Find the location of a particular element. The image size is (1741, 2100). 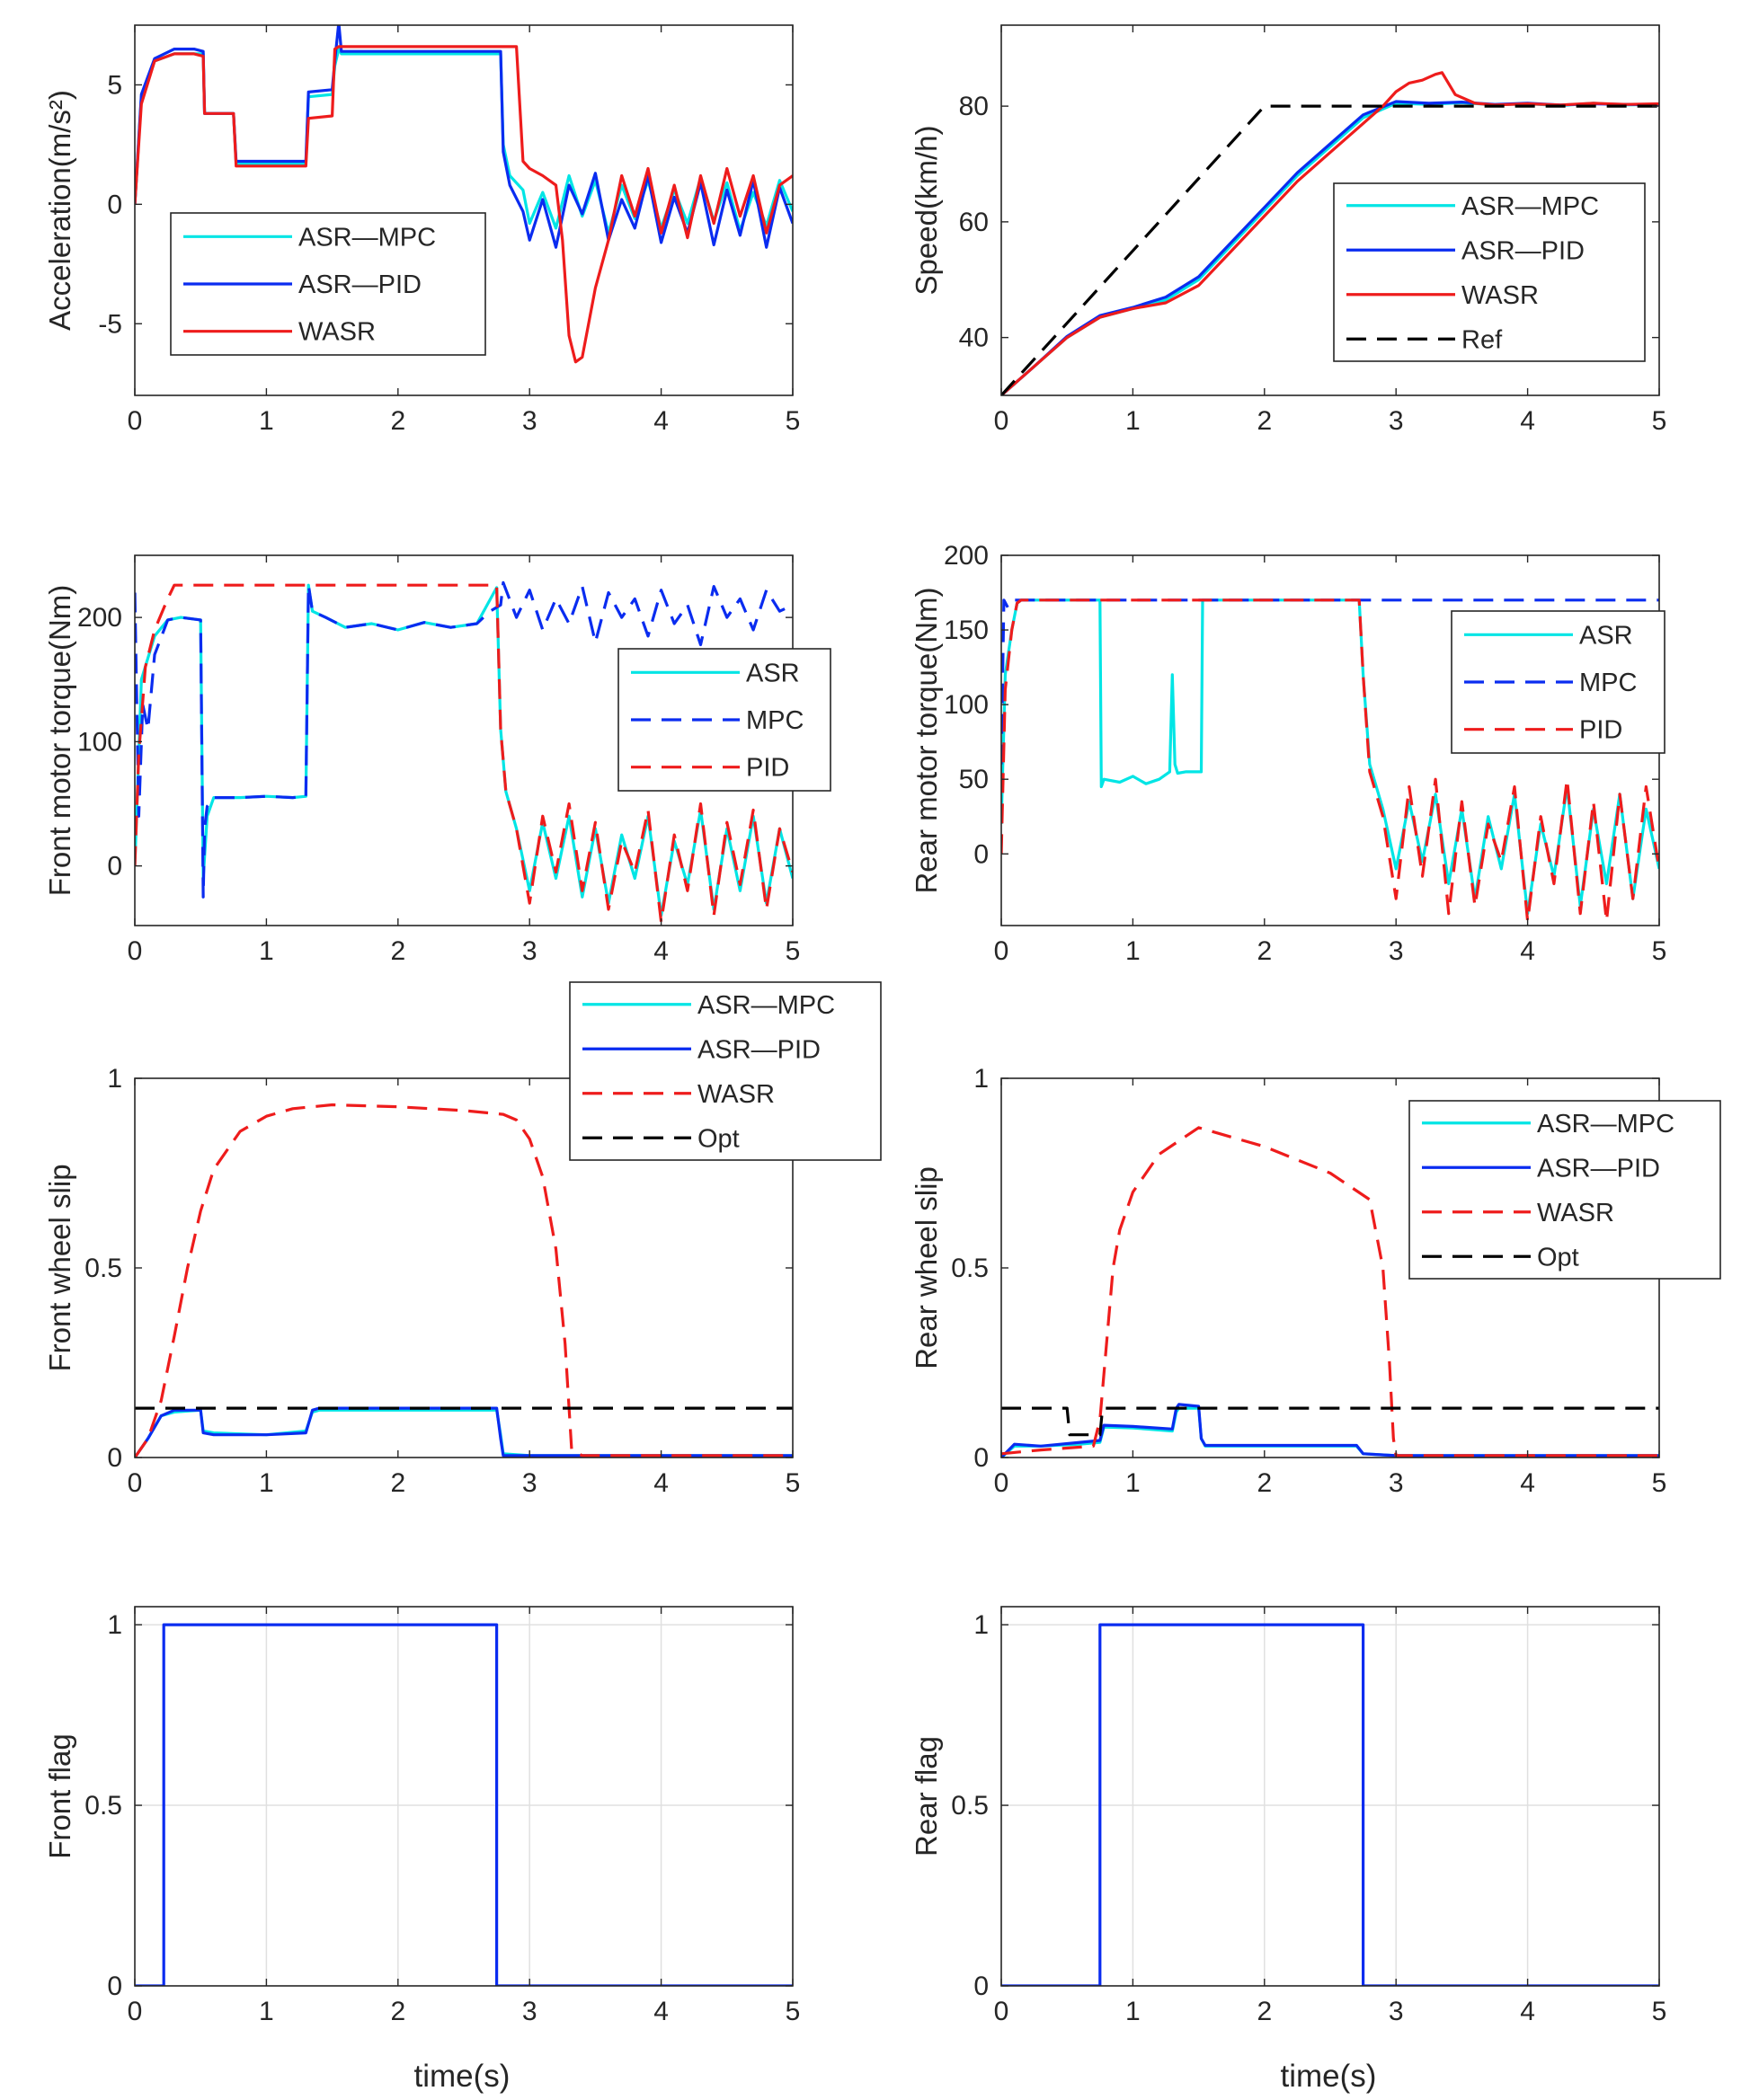

y-tick-label: 50 is located at coordinates (974, 779).